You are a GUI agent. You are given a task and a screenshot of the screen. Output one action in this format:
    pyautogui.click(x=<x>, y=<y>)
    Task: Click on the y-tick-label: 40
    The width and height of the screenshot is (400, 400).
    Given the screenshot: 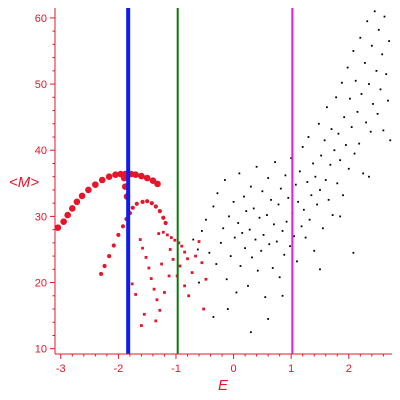 What is the action you would take?
    pyautogui.click(x=41, y=151)
    